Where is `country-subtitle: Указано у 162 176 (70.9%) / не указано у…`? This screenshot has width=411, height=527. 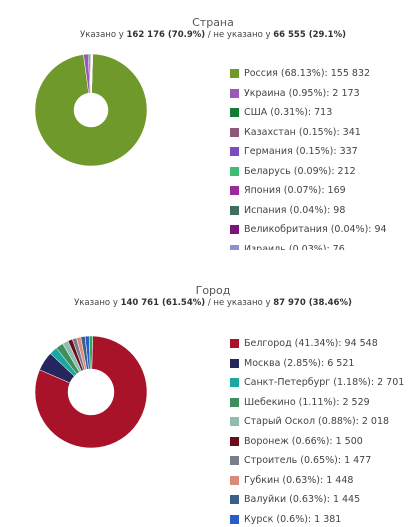
country-subtitle: Указано у 162 176 (70.9%) / не указано у… is located at coordinates (205, 35).